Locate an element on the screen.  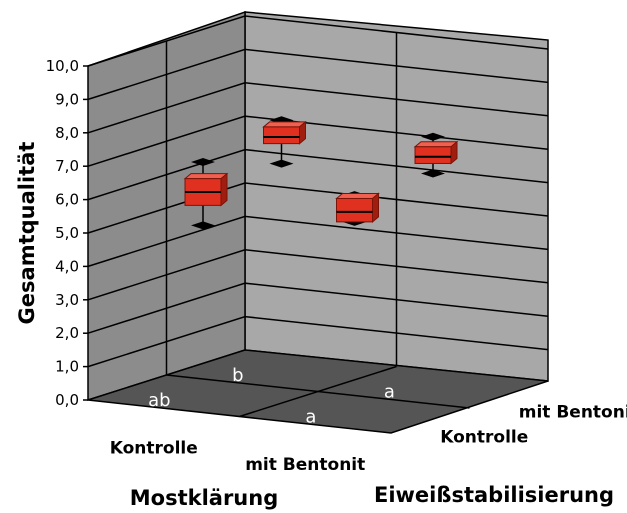
y-ticks: 0,0 1,0 2,0 3,0 4,0 5,0 6,0 7,0 8,0 9,0 10,0 is located at coordinates (62, 233).